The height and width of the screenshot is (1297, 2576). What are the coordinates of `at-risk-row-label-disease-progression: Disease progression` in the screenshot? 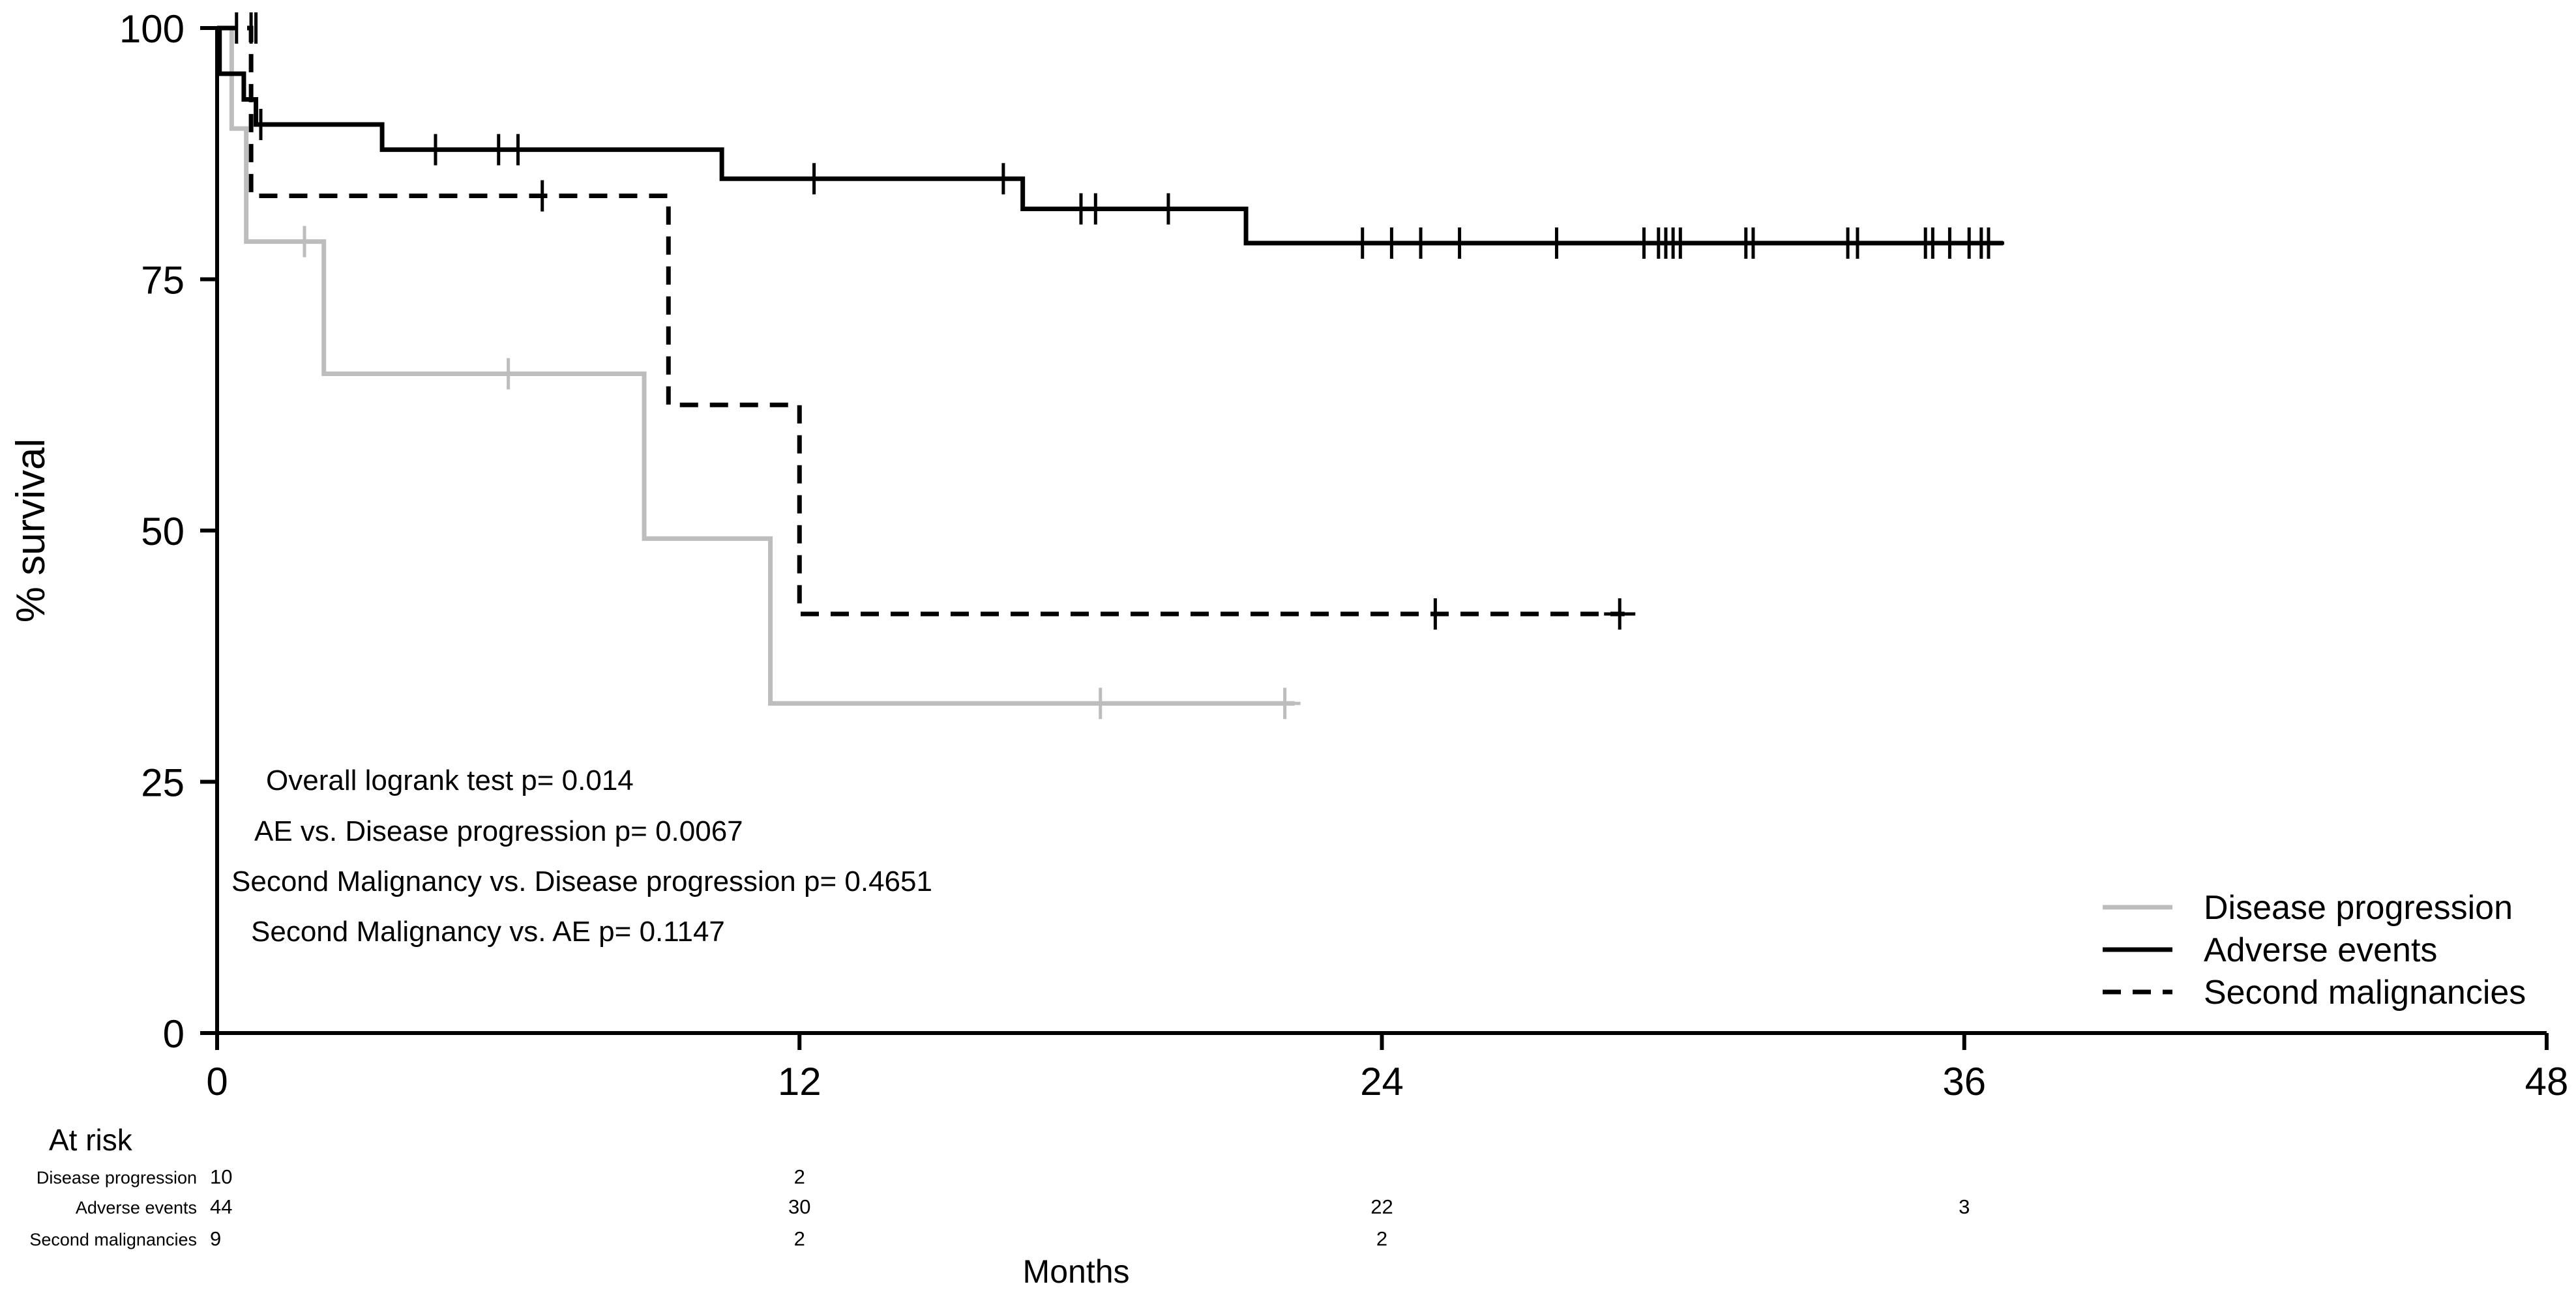 It's located at (117, 1178).